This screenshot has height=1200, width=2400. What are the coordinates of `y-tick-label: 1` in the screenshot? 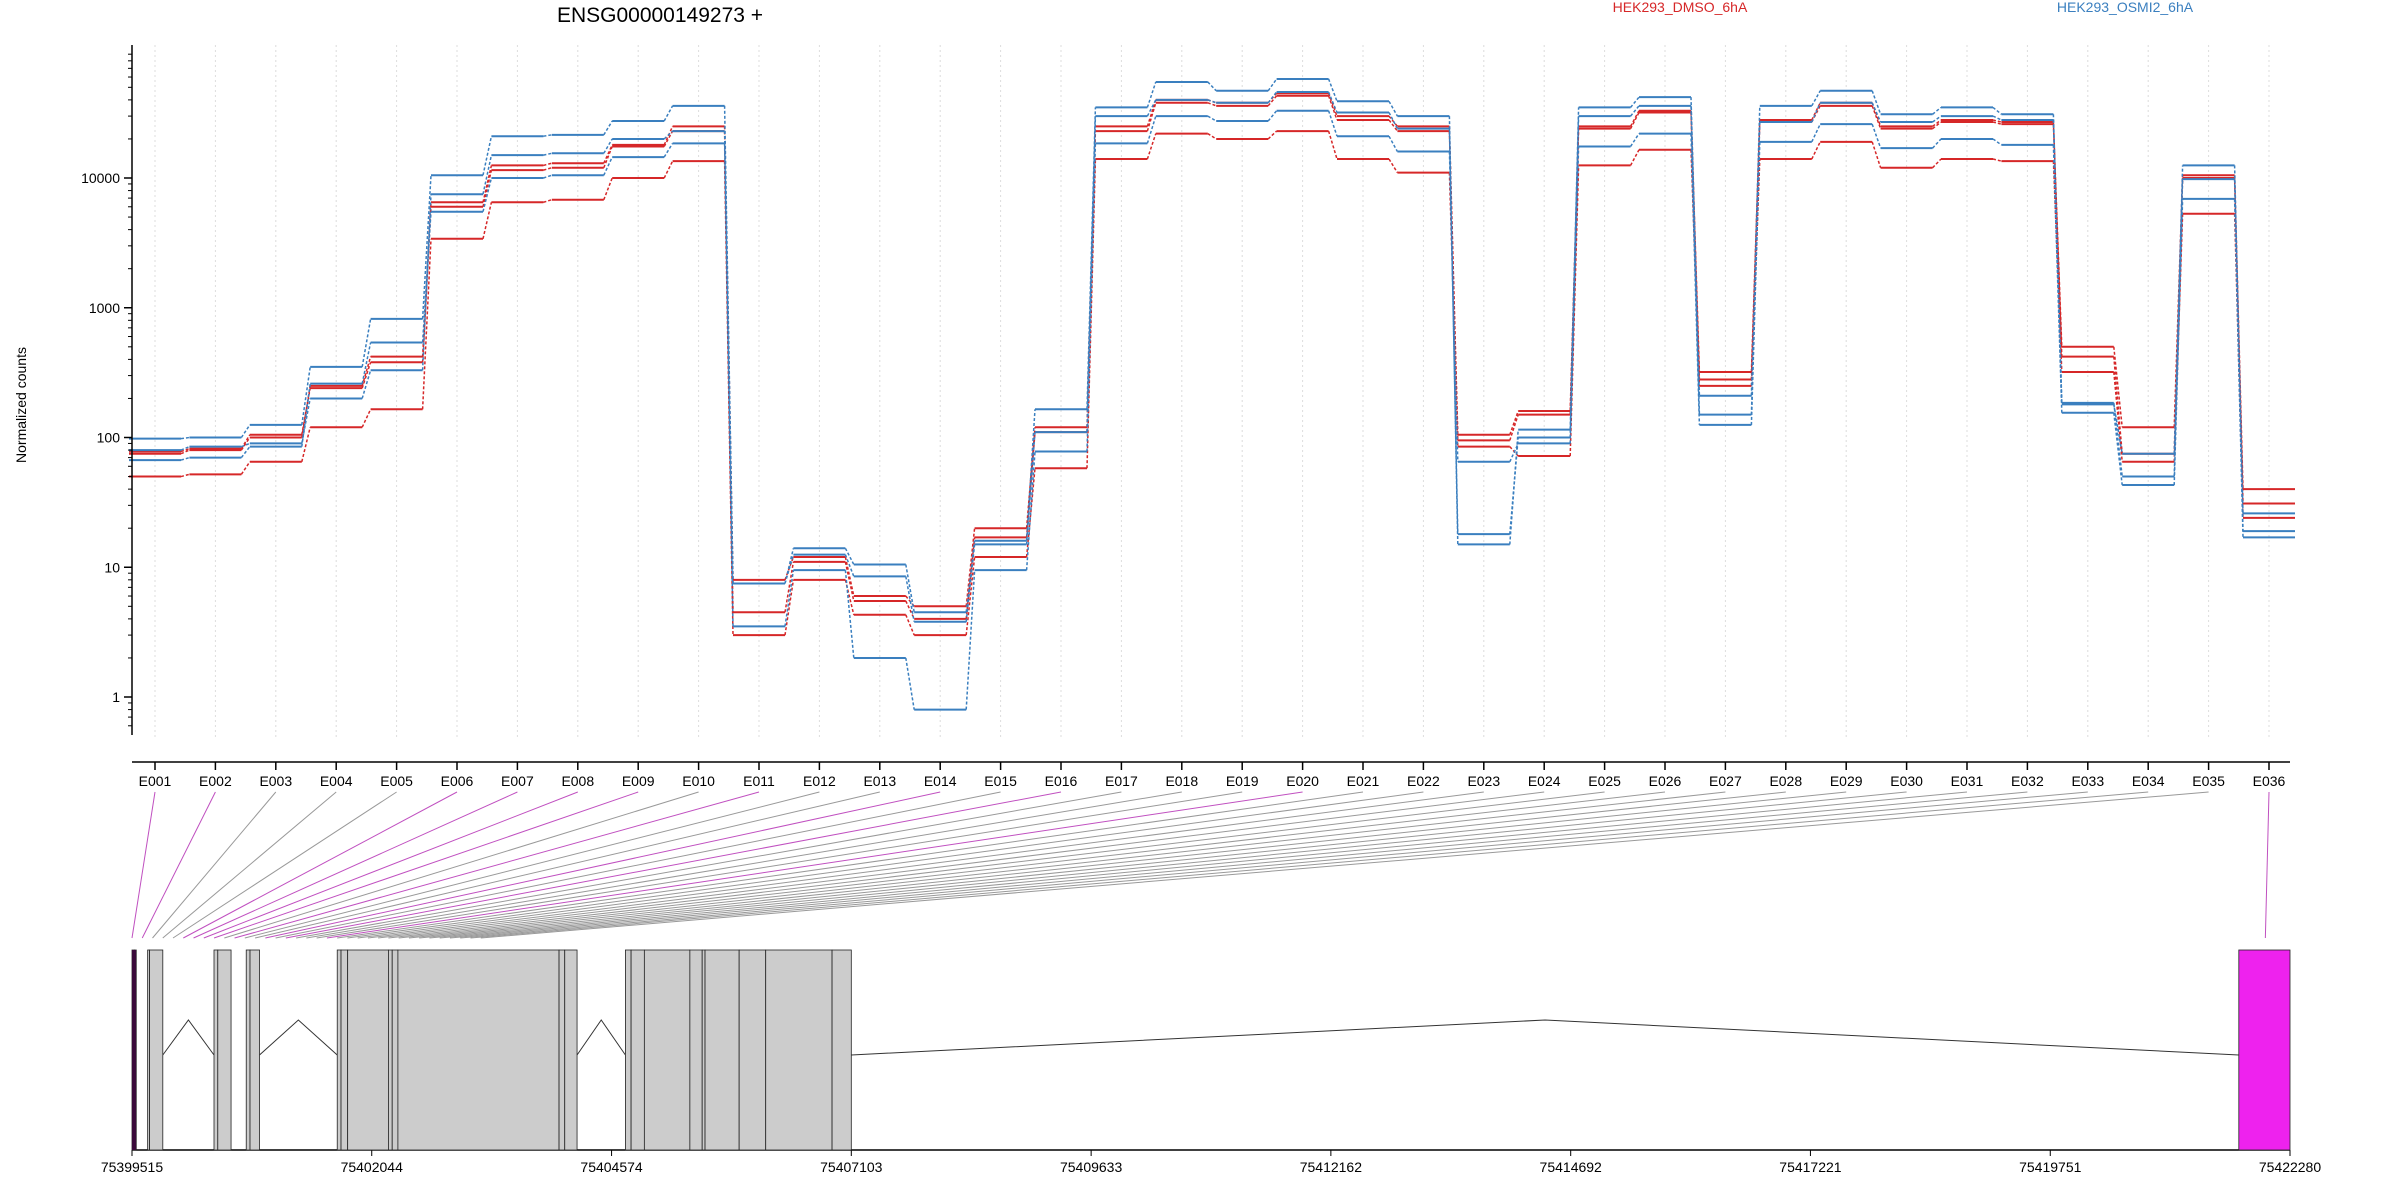 It's located at (116, 697).